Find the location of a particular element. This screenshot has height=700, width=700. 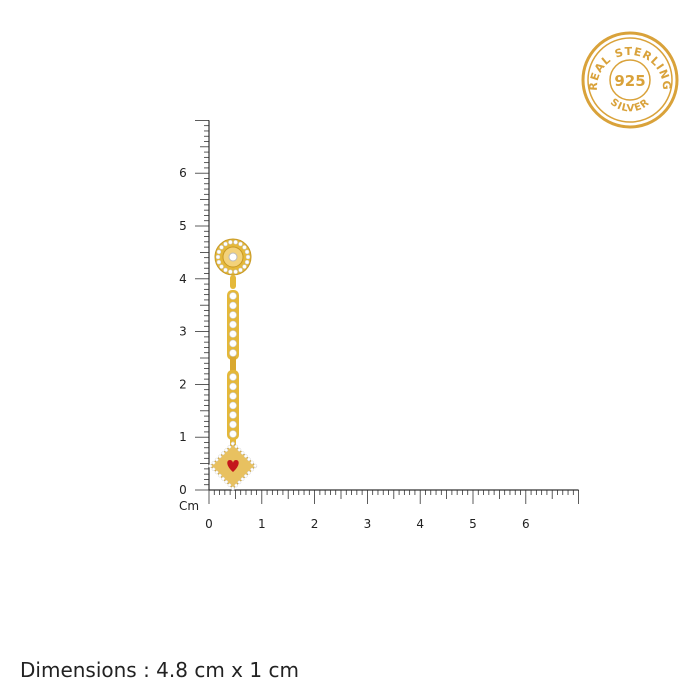

earring-product is located at coordinates (233, 364).